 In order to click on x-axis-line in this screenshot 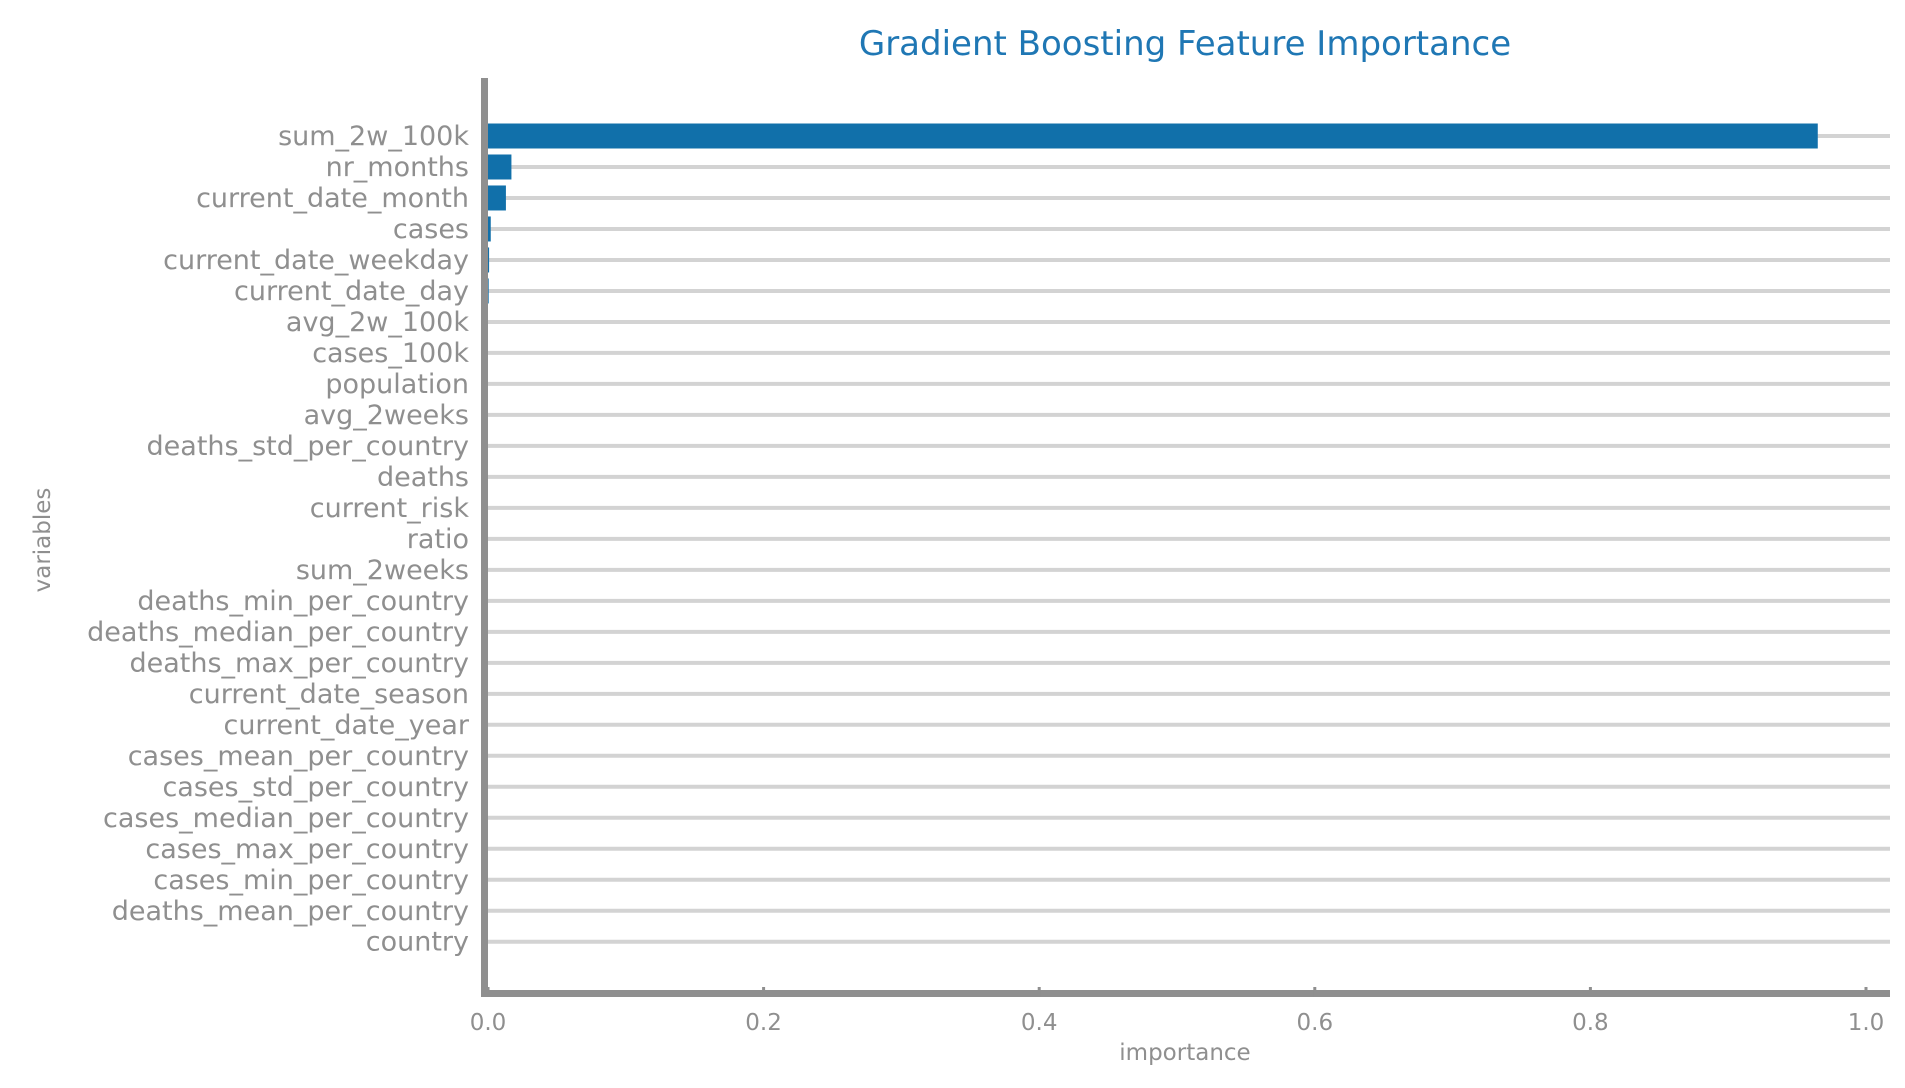, I will do `click(1185, 993)`.